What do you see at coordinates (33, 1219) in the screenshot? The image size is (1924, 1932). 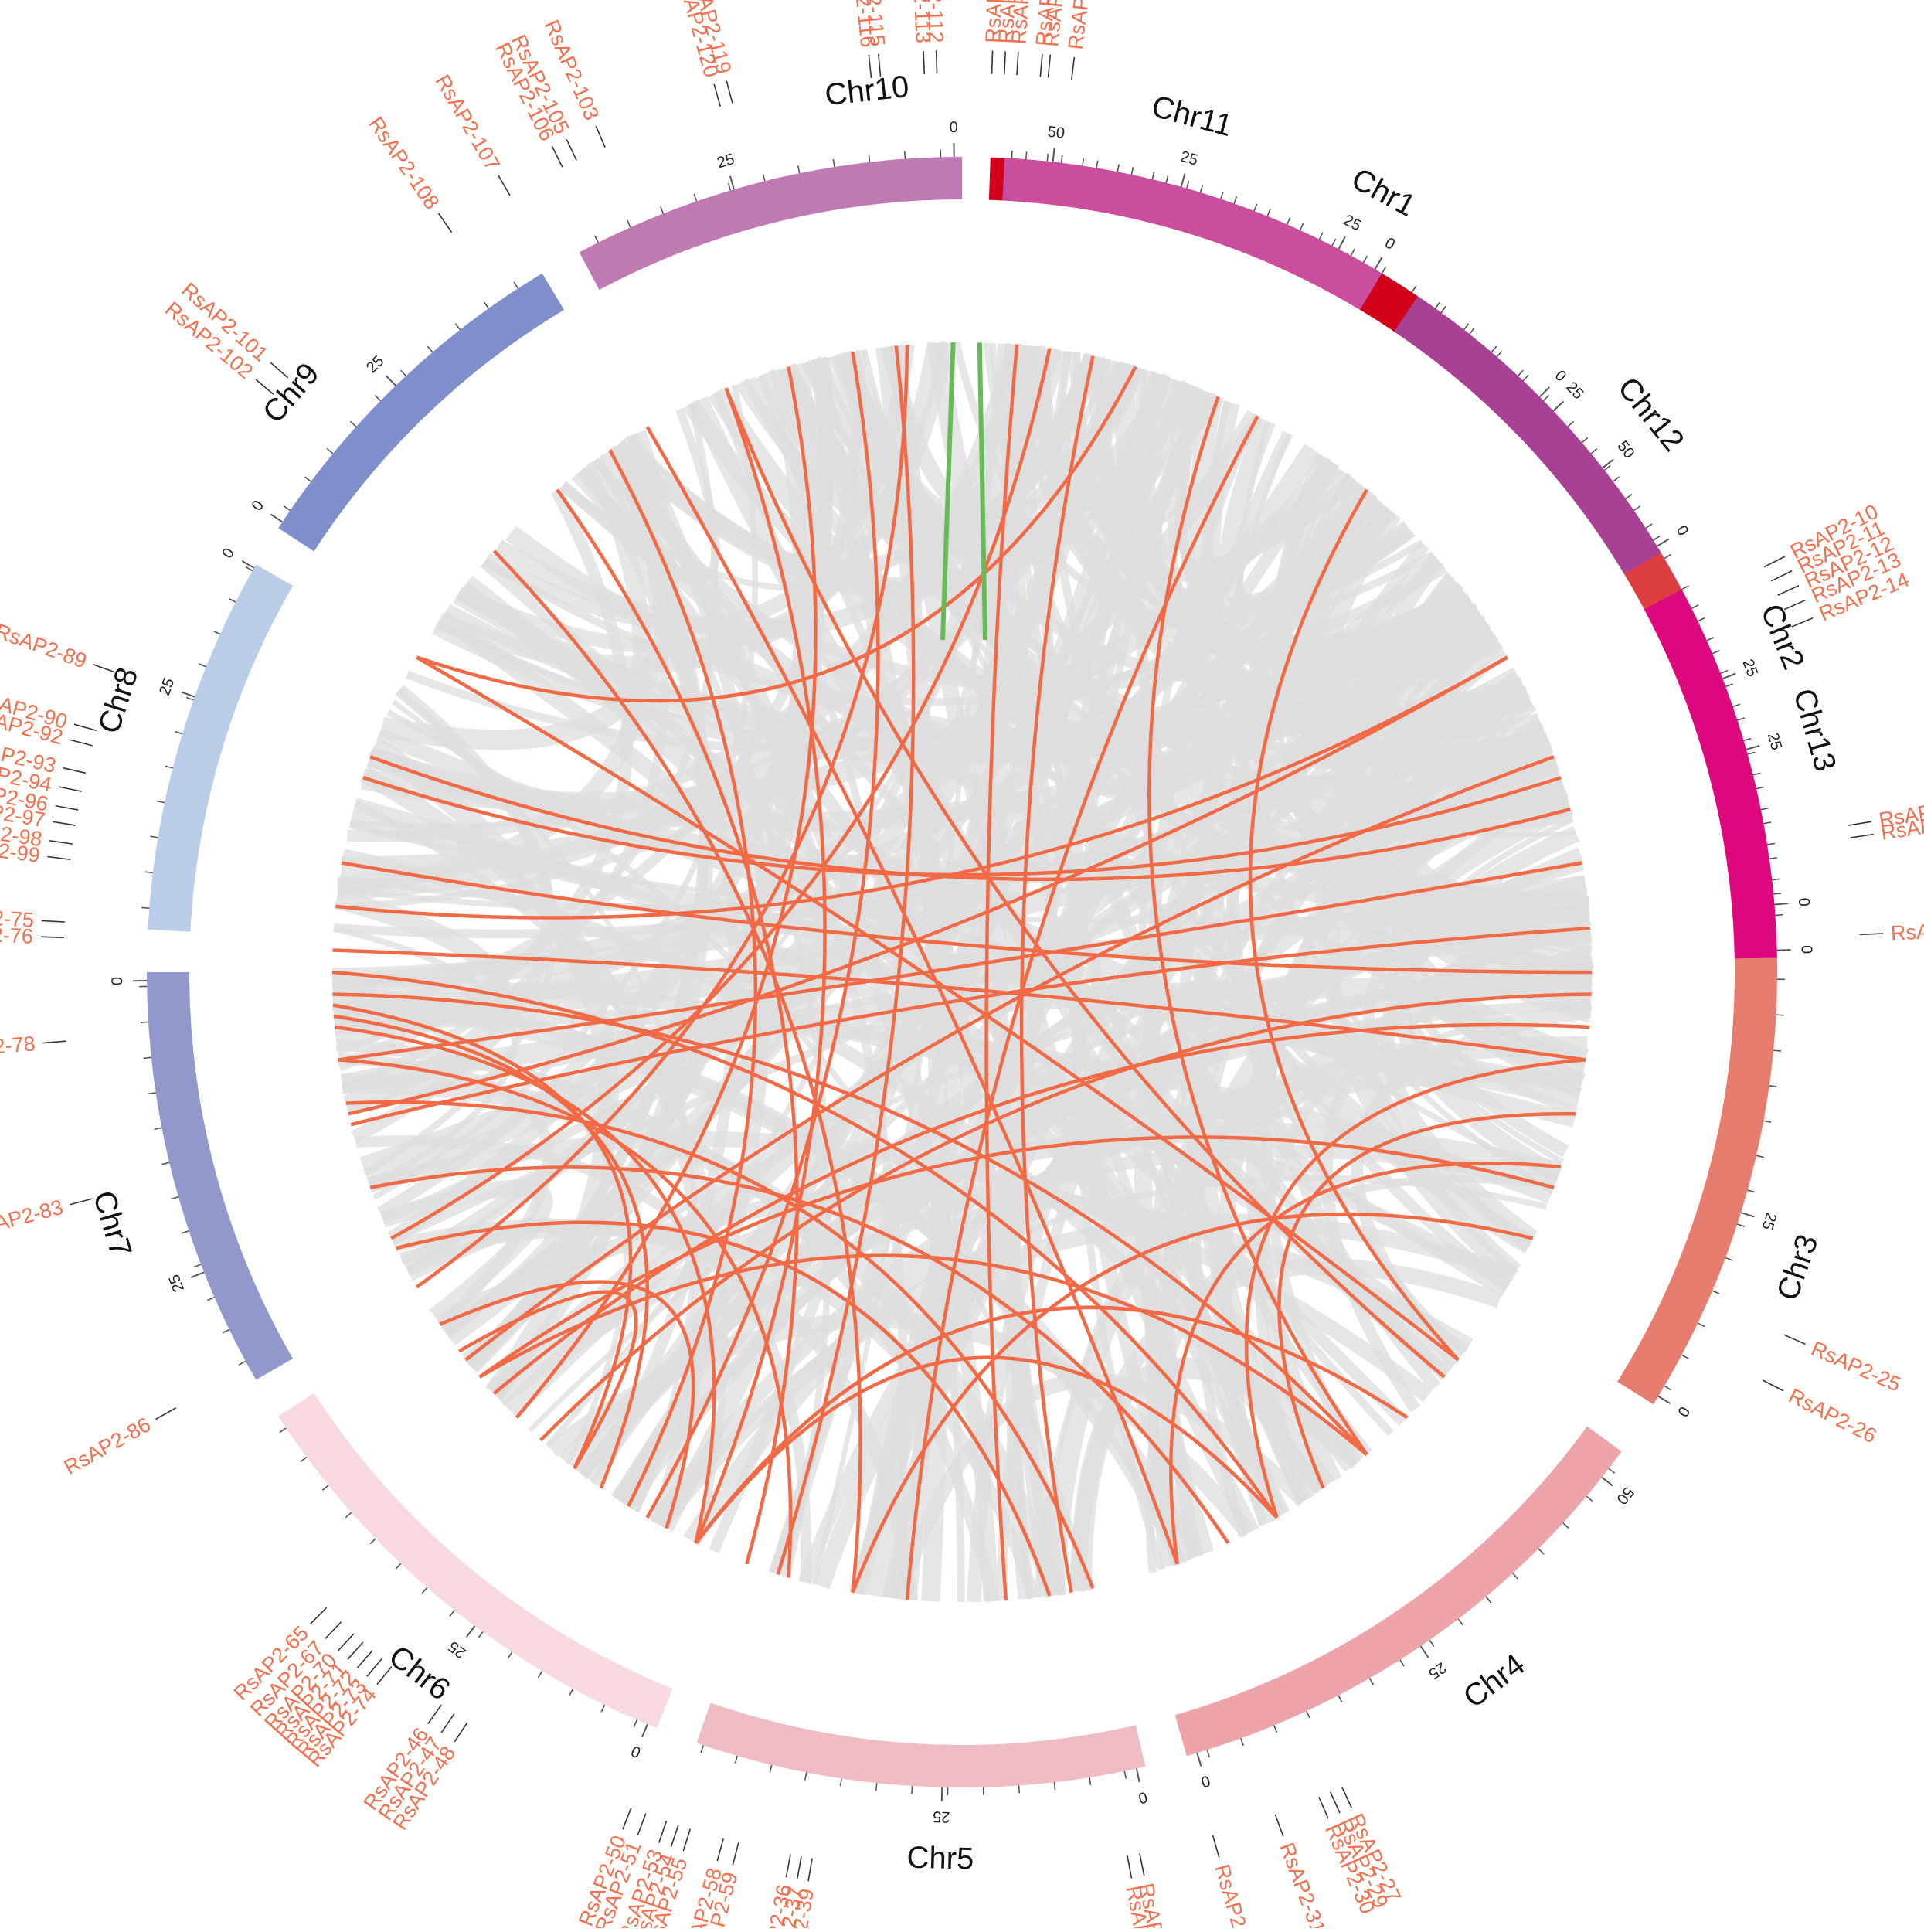 I see `gene-label: RsAP2-83` at bounding box center [33, 1219].